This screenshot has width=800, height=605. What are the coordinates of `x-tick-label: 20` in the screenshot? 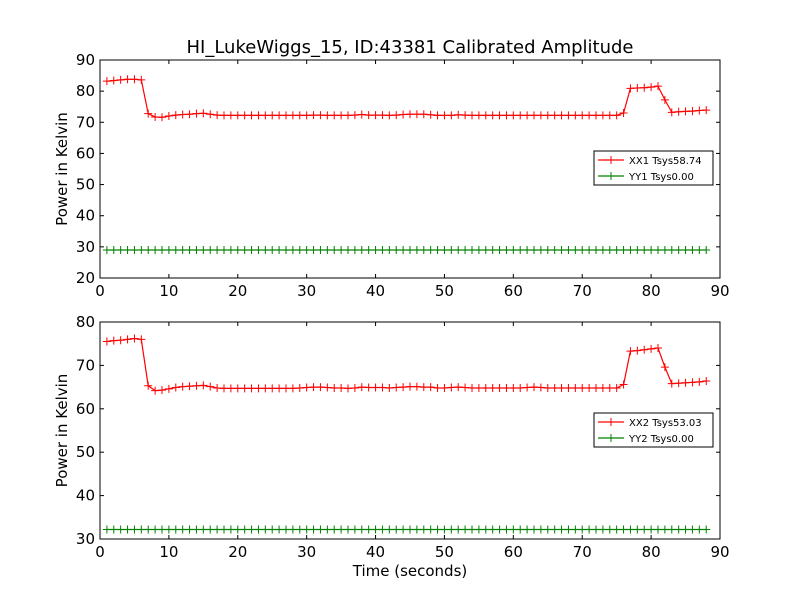 It's located at (237, 552).